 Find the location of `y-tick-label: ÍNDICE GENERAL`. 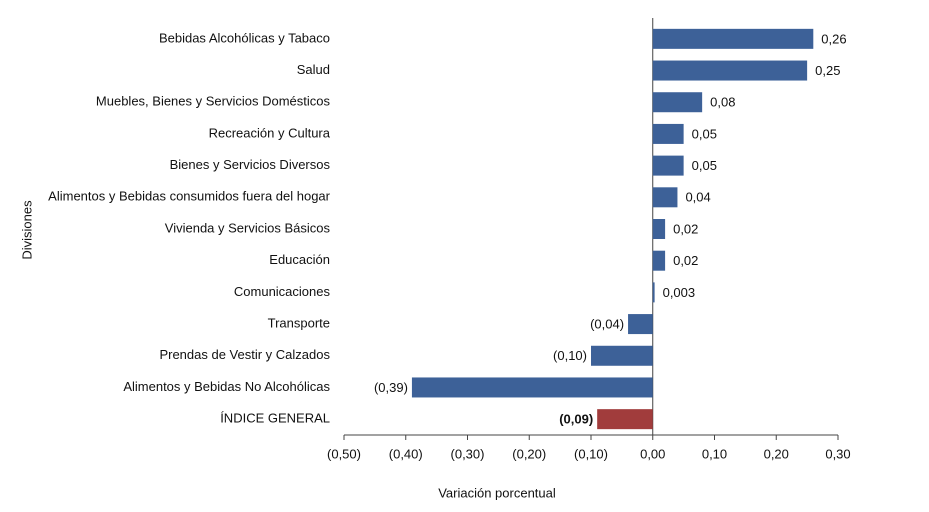

y-tick-label: ÍNDICE GENERAL is located at coordinates (275, 418).